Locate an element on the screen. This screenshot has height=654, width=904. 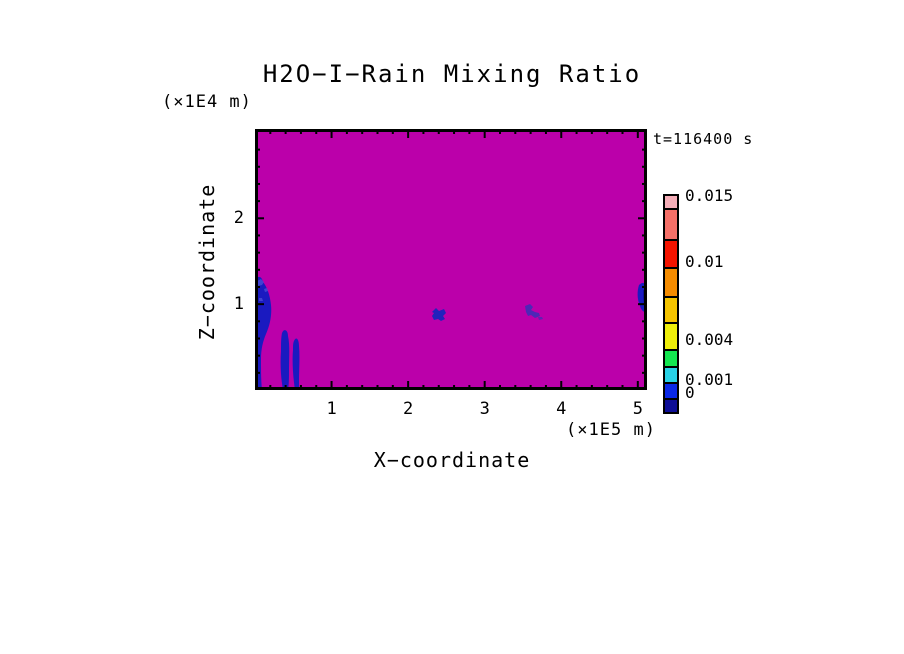
y-tick-label: 2 is located at coordinates (238, 218).